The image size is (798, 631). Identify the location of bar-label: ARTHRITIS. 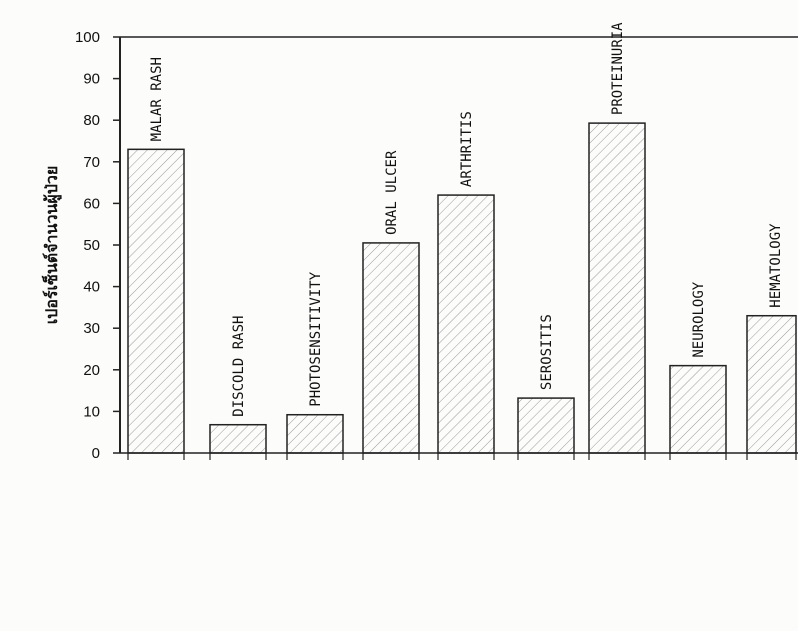
(467, 149).